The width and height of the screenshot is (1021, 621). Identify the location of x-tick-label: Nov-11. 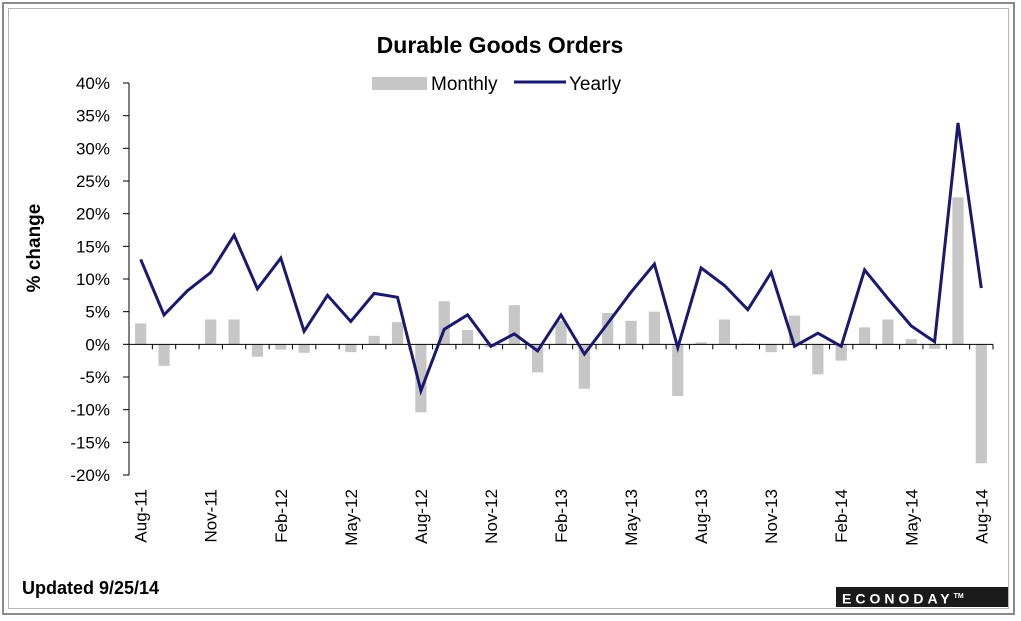
(211, 516).